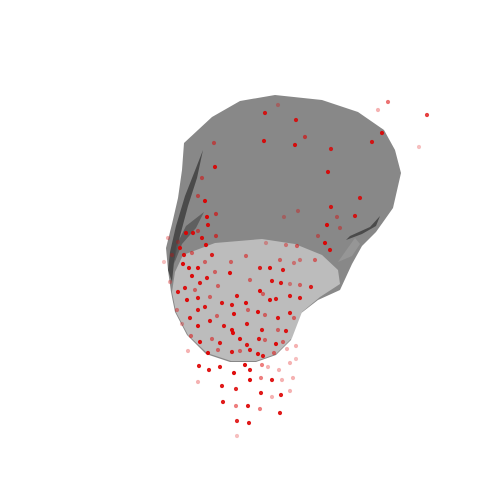 The height and width of the screenshot is (480, 480). I want to click on mesh-edge-shadow-right, so click(363, 228).